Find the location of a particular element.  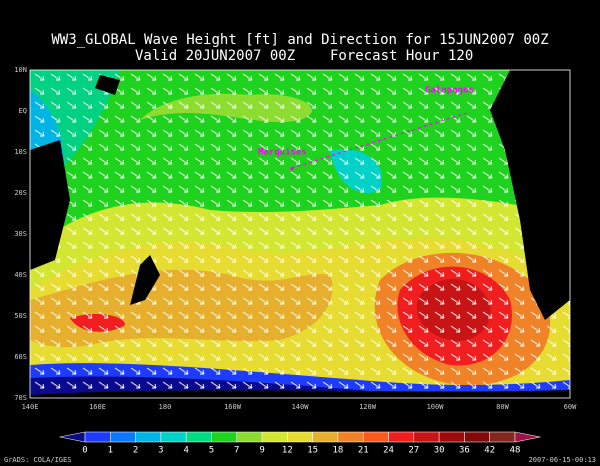

colorbar-label: 2 is located at coordinates (135, 451).